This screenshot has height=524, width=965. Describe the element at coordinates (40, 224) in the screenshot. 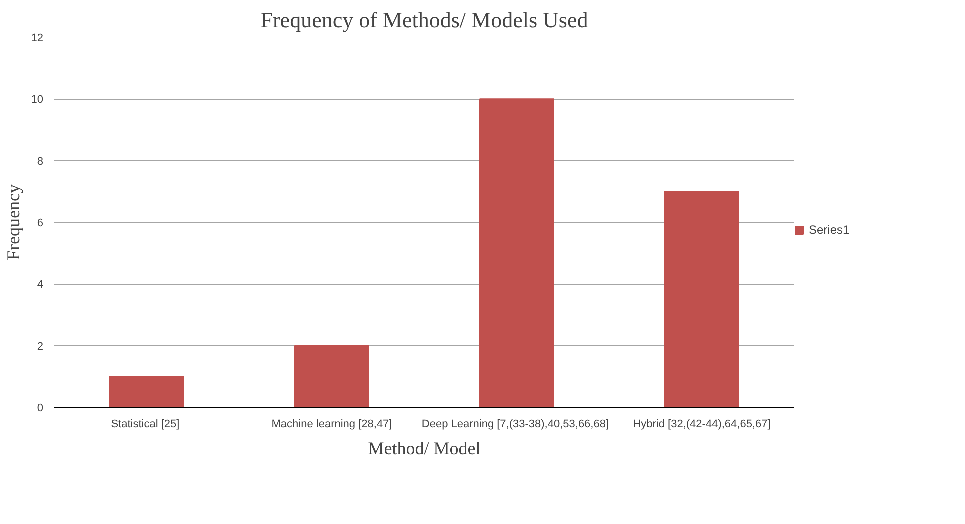

I see `y-tick-label: 6` at that location.